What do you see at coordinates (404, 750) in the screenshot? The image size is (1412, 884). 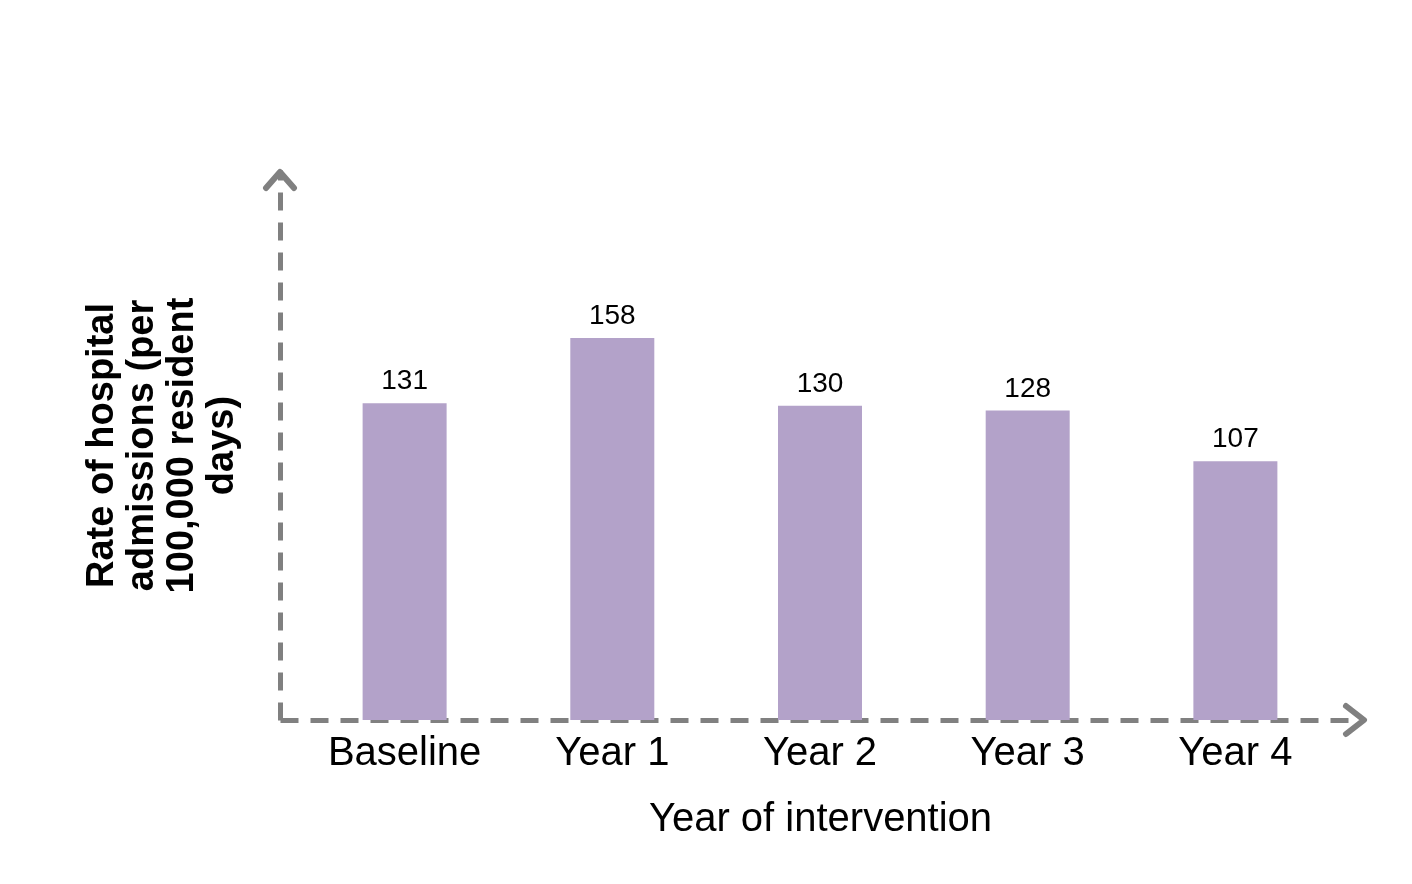 I see `x-tick-label: Baseline` at bounding box center [404, 750].